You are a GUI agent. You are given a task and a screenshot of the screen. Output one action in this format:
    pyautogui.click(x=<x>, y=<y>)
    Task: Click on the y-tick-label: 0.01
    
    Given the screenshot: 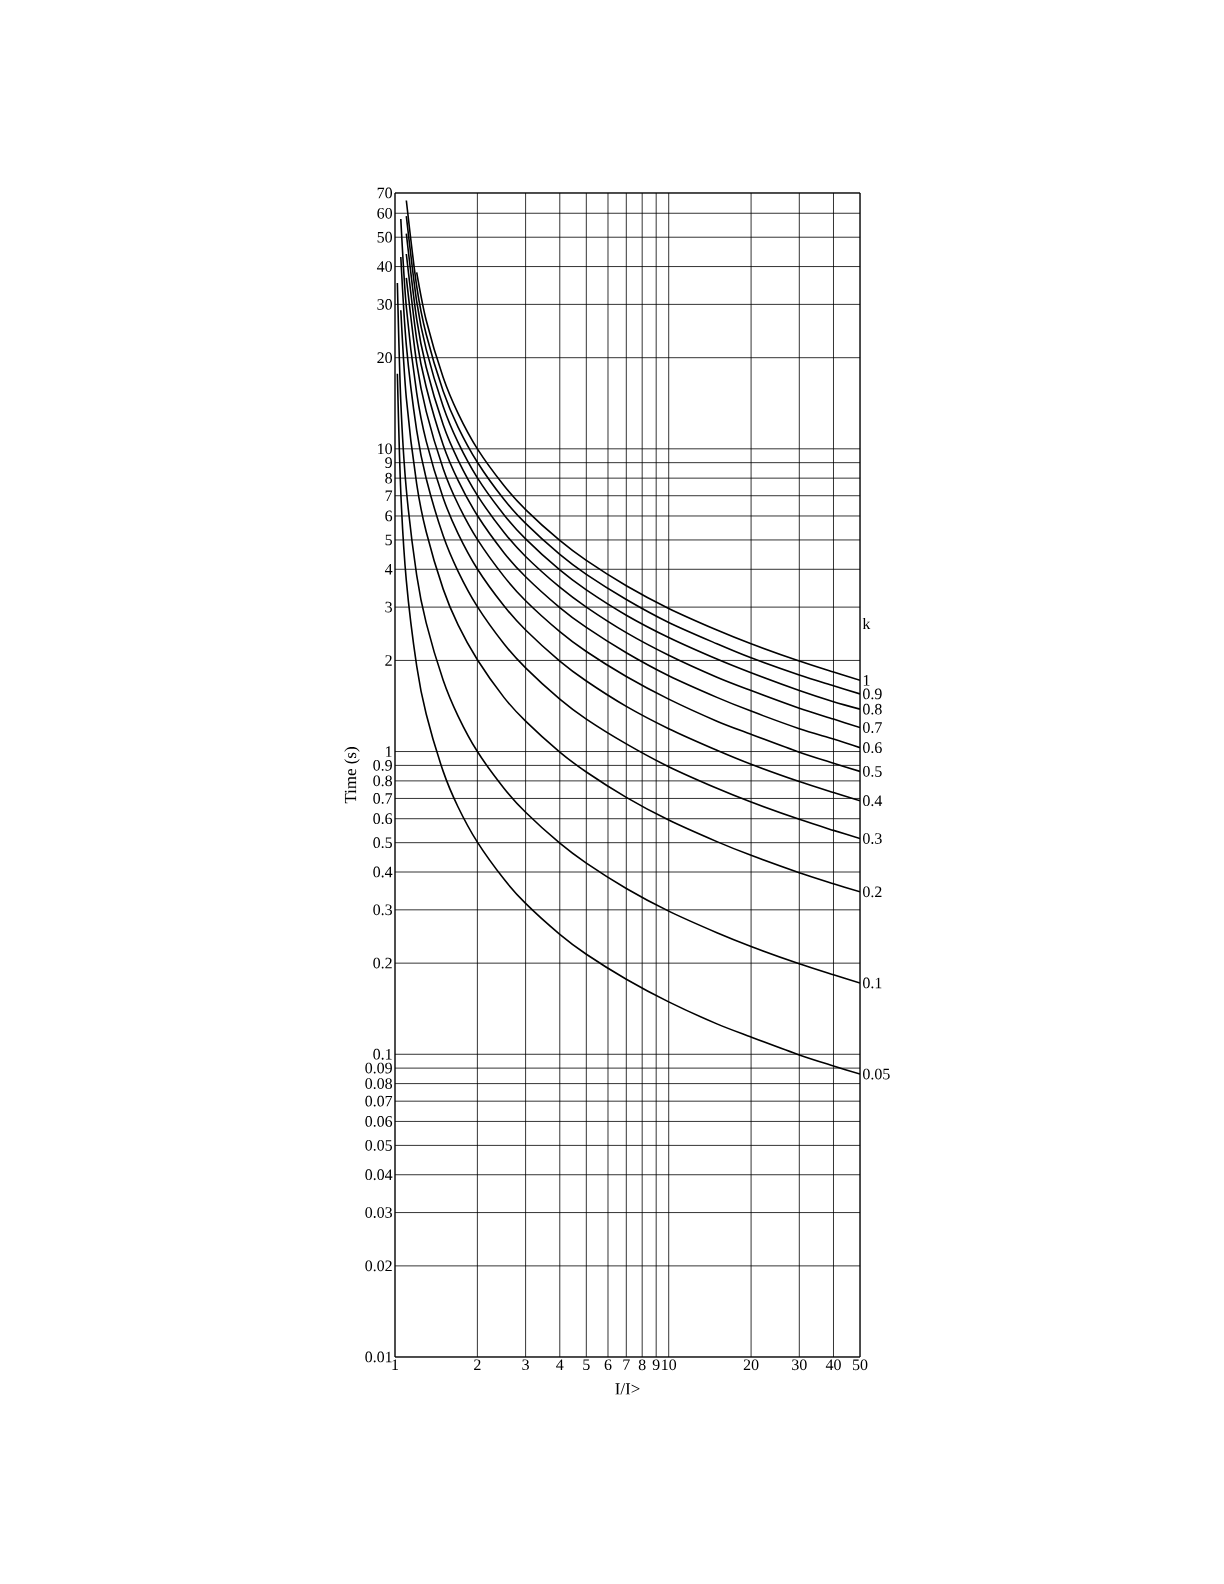 What is the action you would take?
    pyautogui.click(x=378, y=1357)
    